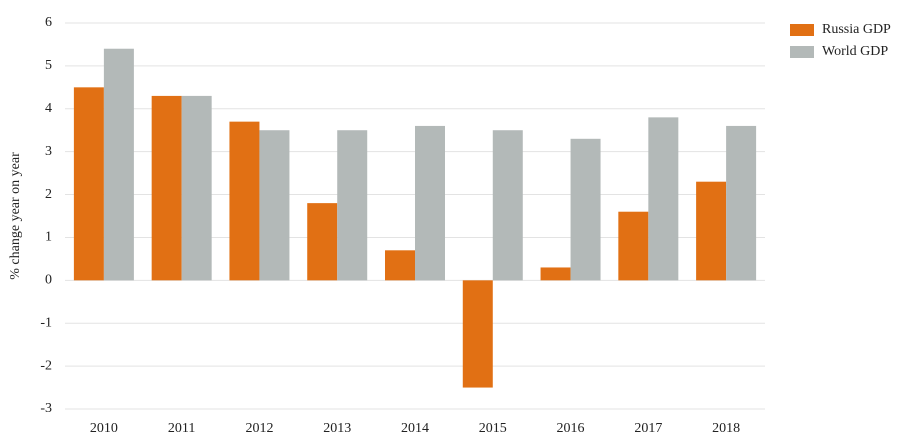 The image size is (915, 443). I want to click on x-tick-label: 2014, so click(415, 428).